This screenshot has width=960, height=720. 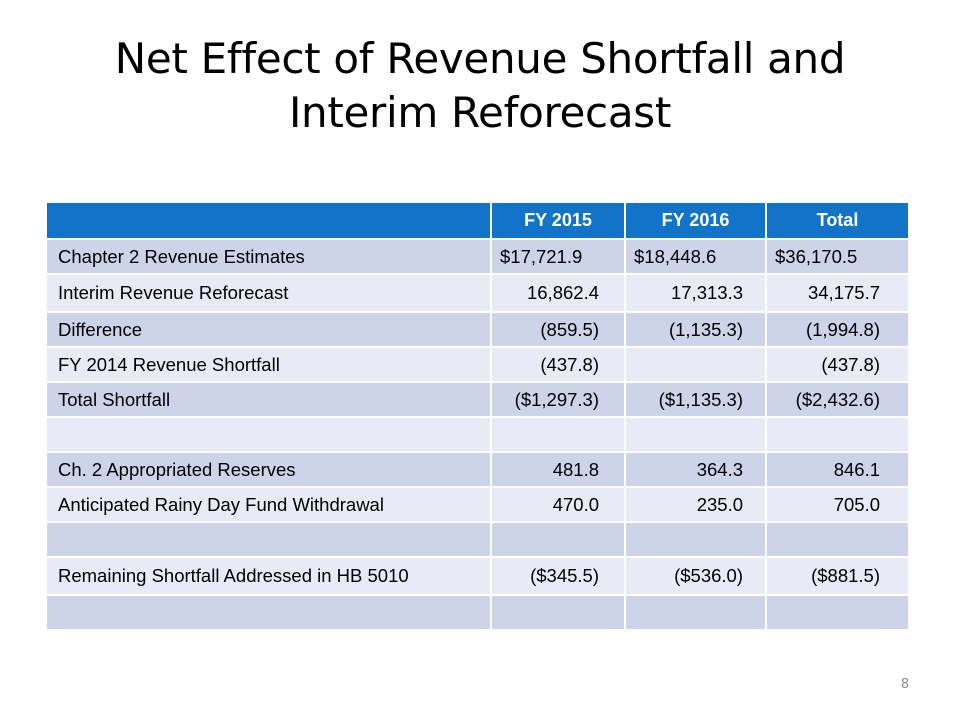 I want to click on cell-total: 846.1, so click(x=837, y=469).